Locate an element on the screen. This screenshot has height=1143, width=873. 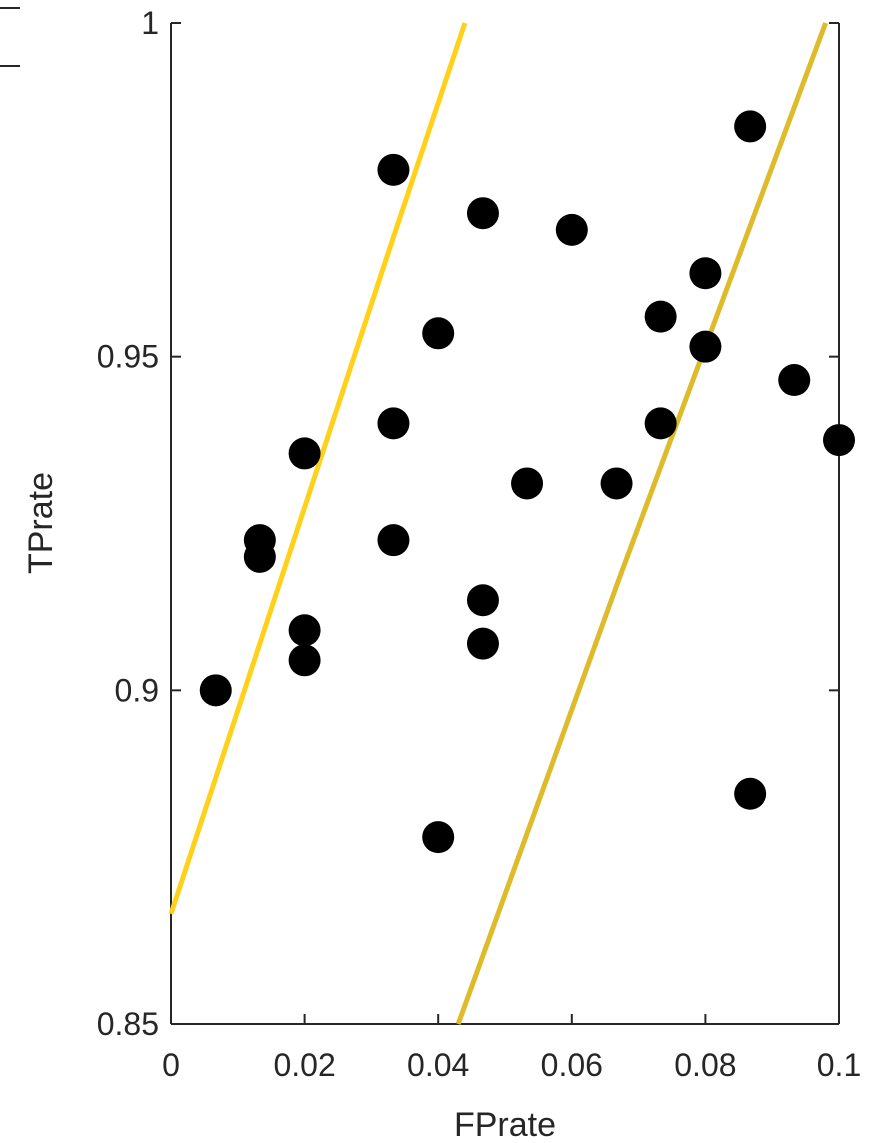
x-tick-label: 0.02 is located at coordinates (304, 1065).